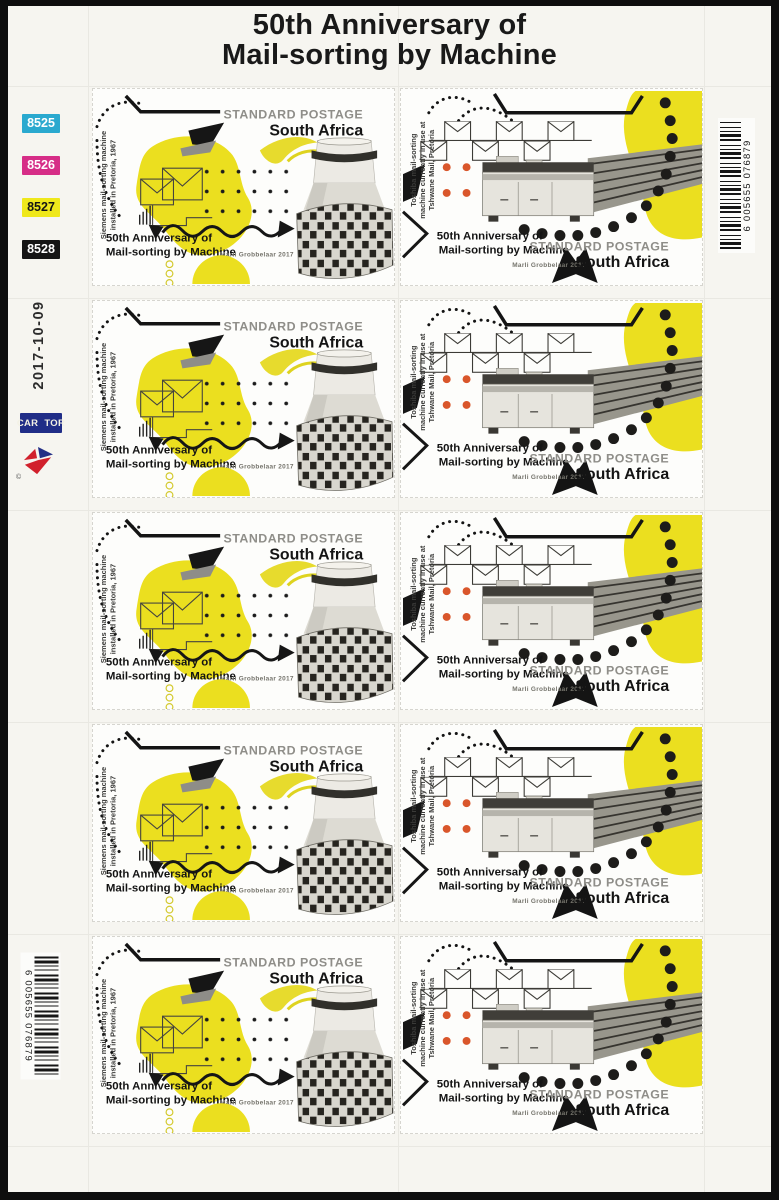 This screenshot has height=1200, width=779. I want to click on cartor-printer-logo: CAR TOR, so click(41, 423).